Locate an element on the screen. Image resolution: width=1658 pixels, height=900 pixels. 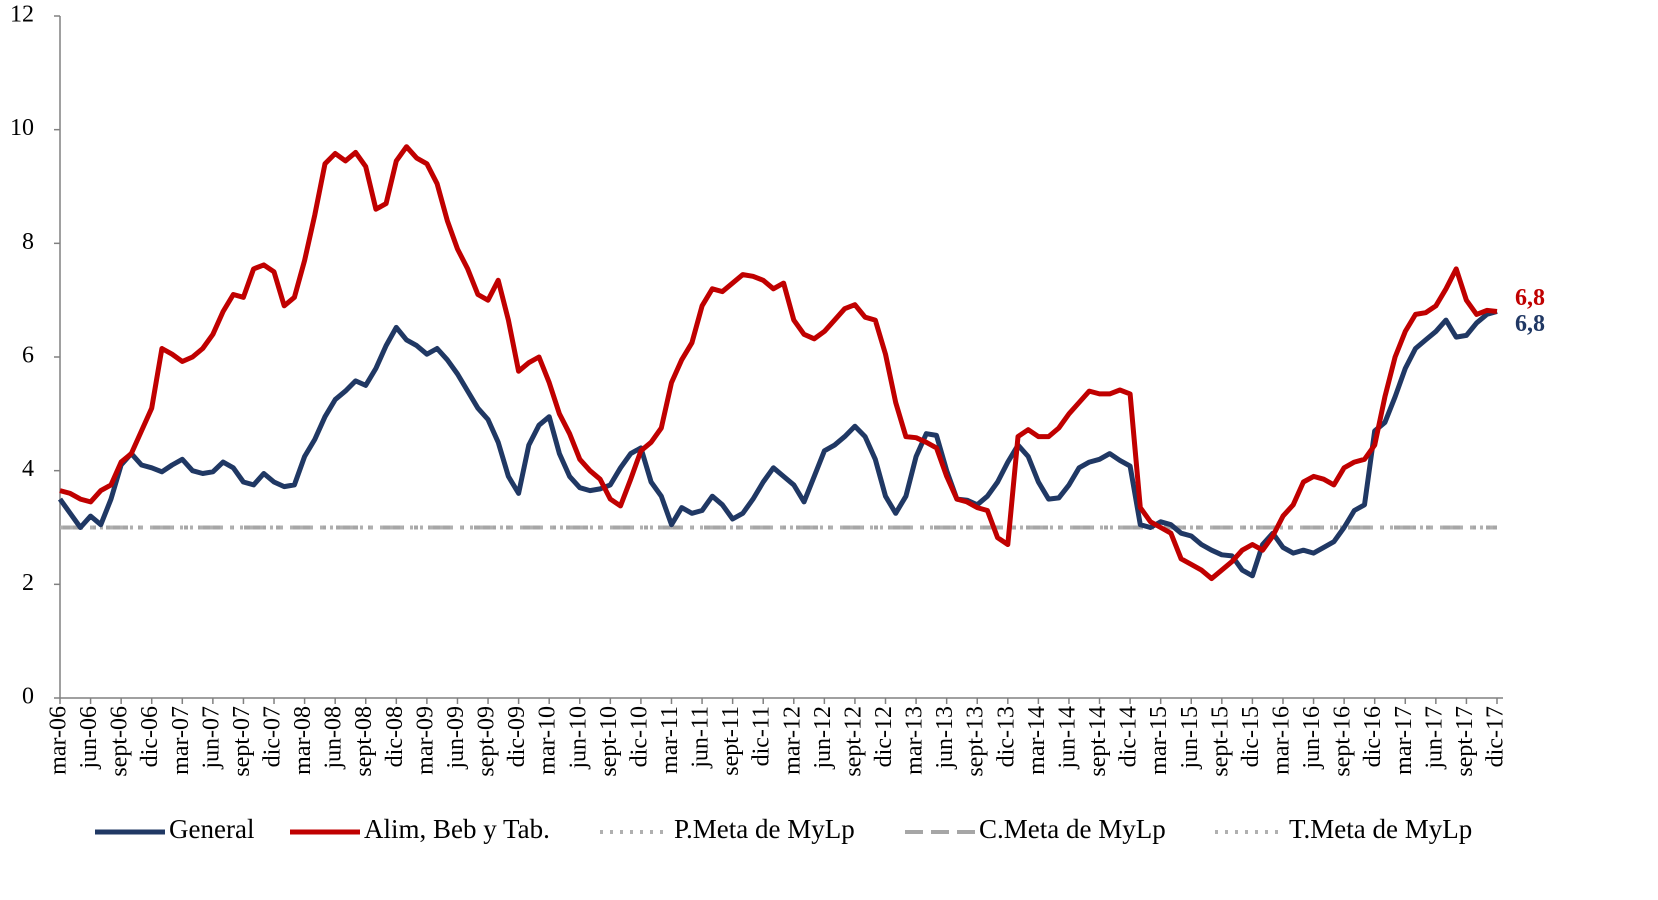
x-tick-label: dic-08 is located at coordinates (395, 736).